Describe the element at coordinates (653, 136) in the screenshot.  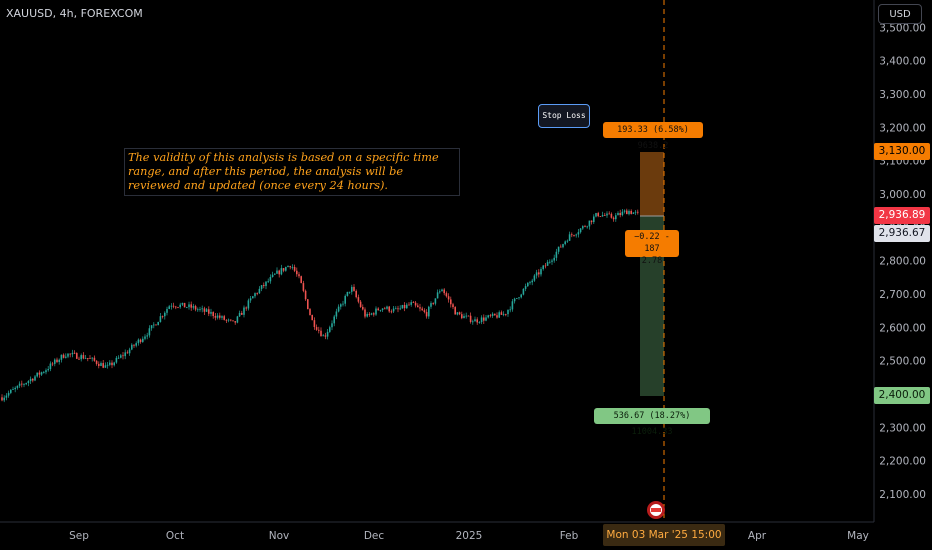
I see `stop-stats-label: 193.33 (6.58%) 9638.2` at that location.